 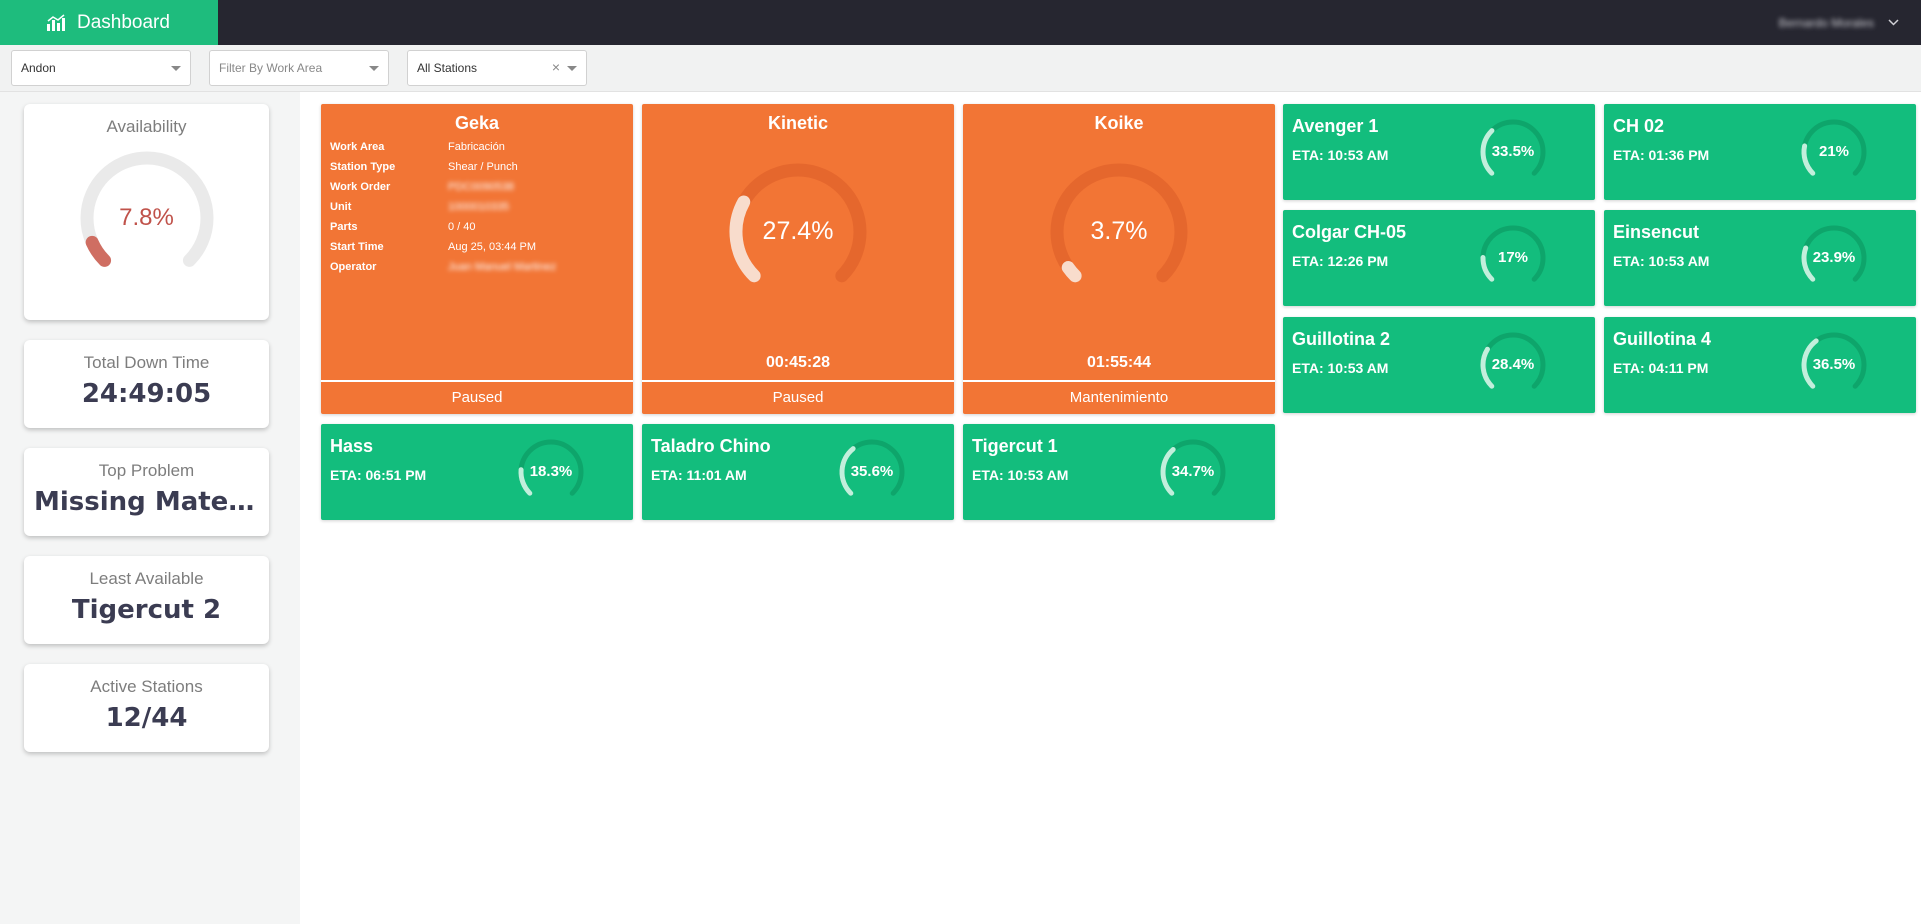 I want to click on active-stations-label: Active Stations, so click(x=146, y=686).